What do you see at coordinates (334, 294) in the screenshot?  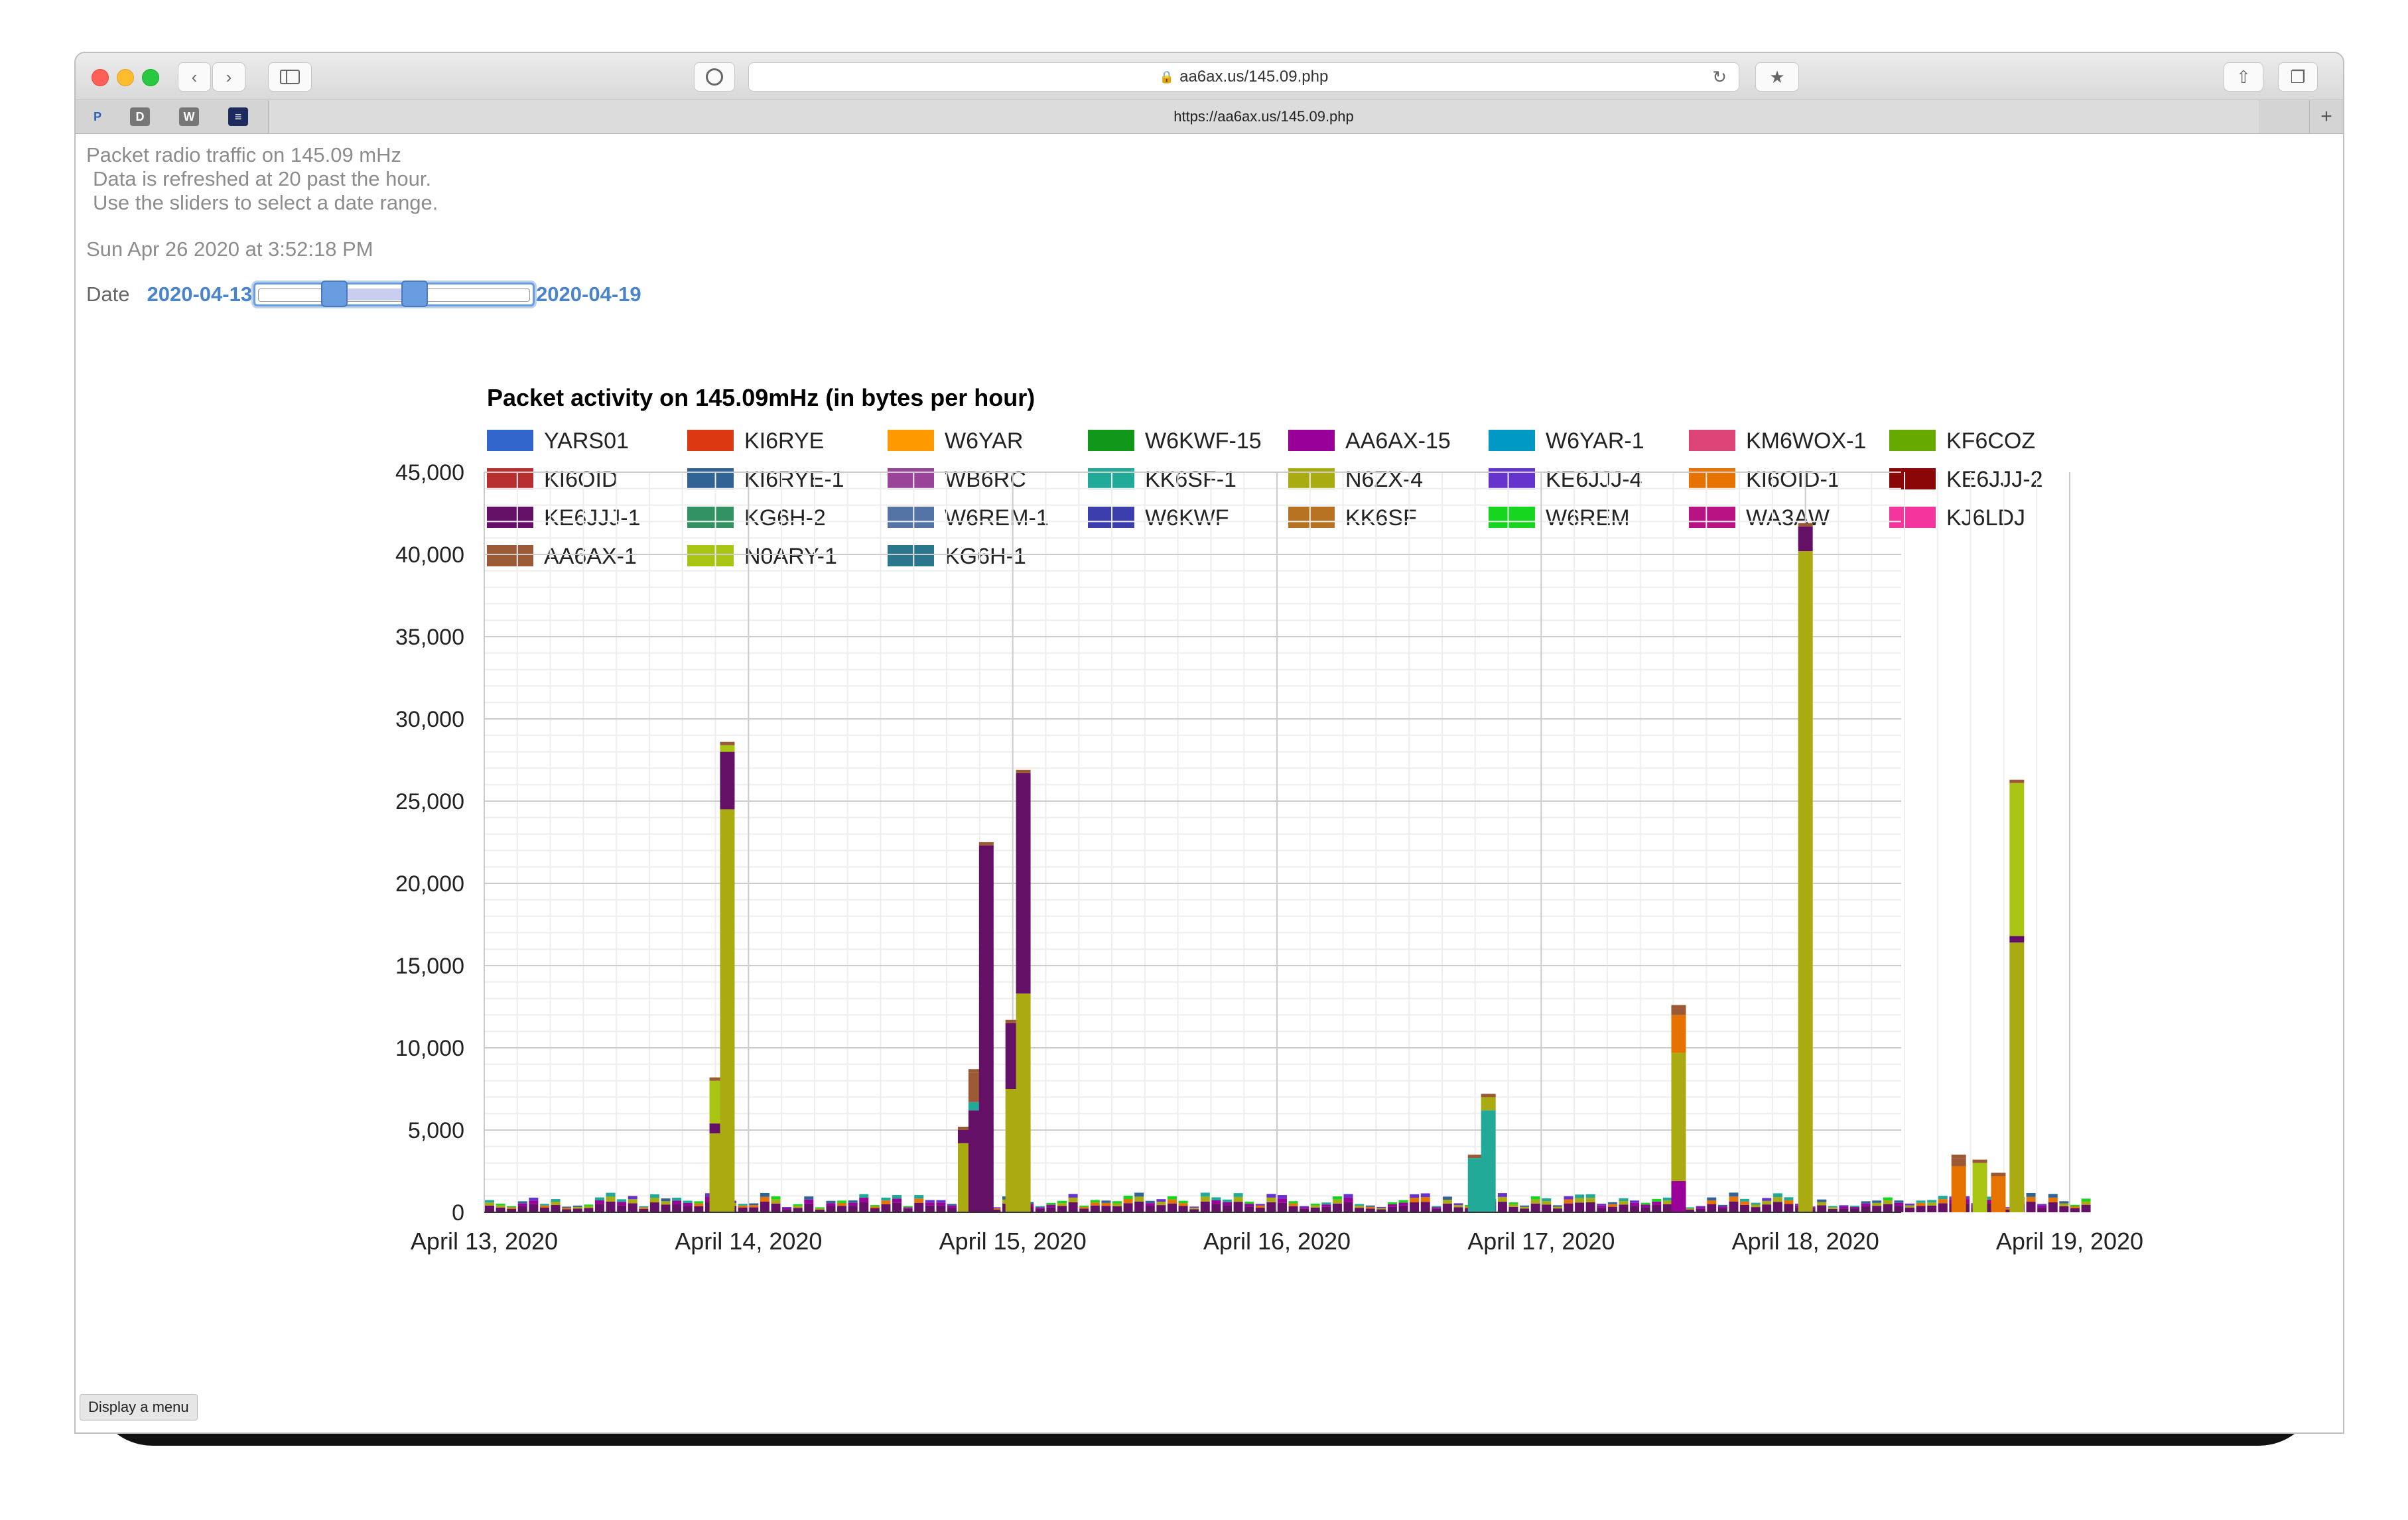 I see `slider-low-handle` at bounding box center [334, 294].